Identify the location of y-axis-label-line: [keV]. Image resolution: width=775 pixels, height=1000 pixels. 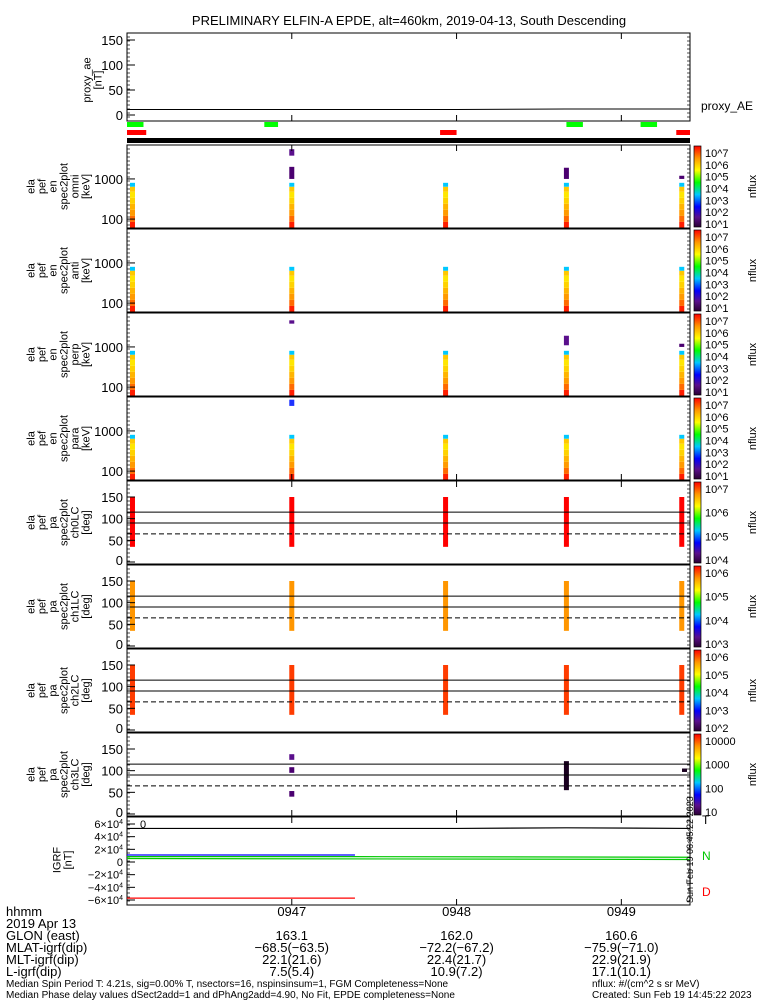
(87, 438).